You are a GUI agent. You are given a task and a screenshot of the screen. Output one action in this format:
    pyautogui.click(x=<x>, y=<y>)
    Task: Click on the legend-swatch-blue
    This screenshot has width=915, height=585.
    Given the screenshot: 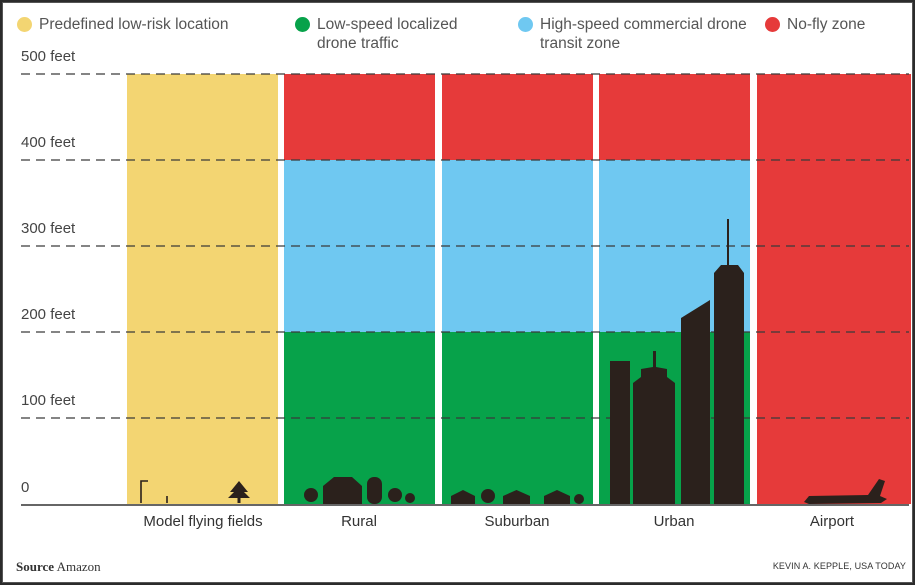 What is the action you would take?
    pyautogui.click(x=525, y=24)
    